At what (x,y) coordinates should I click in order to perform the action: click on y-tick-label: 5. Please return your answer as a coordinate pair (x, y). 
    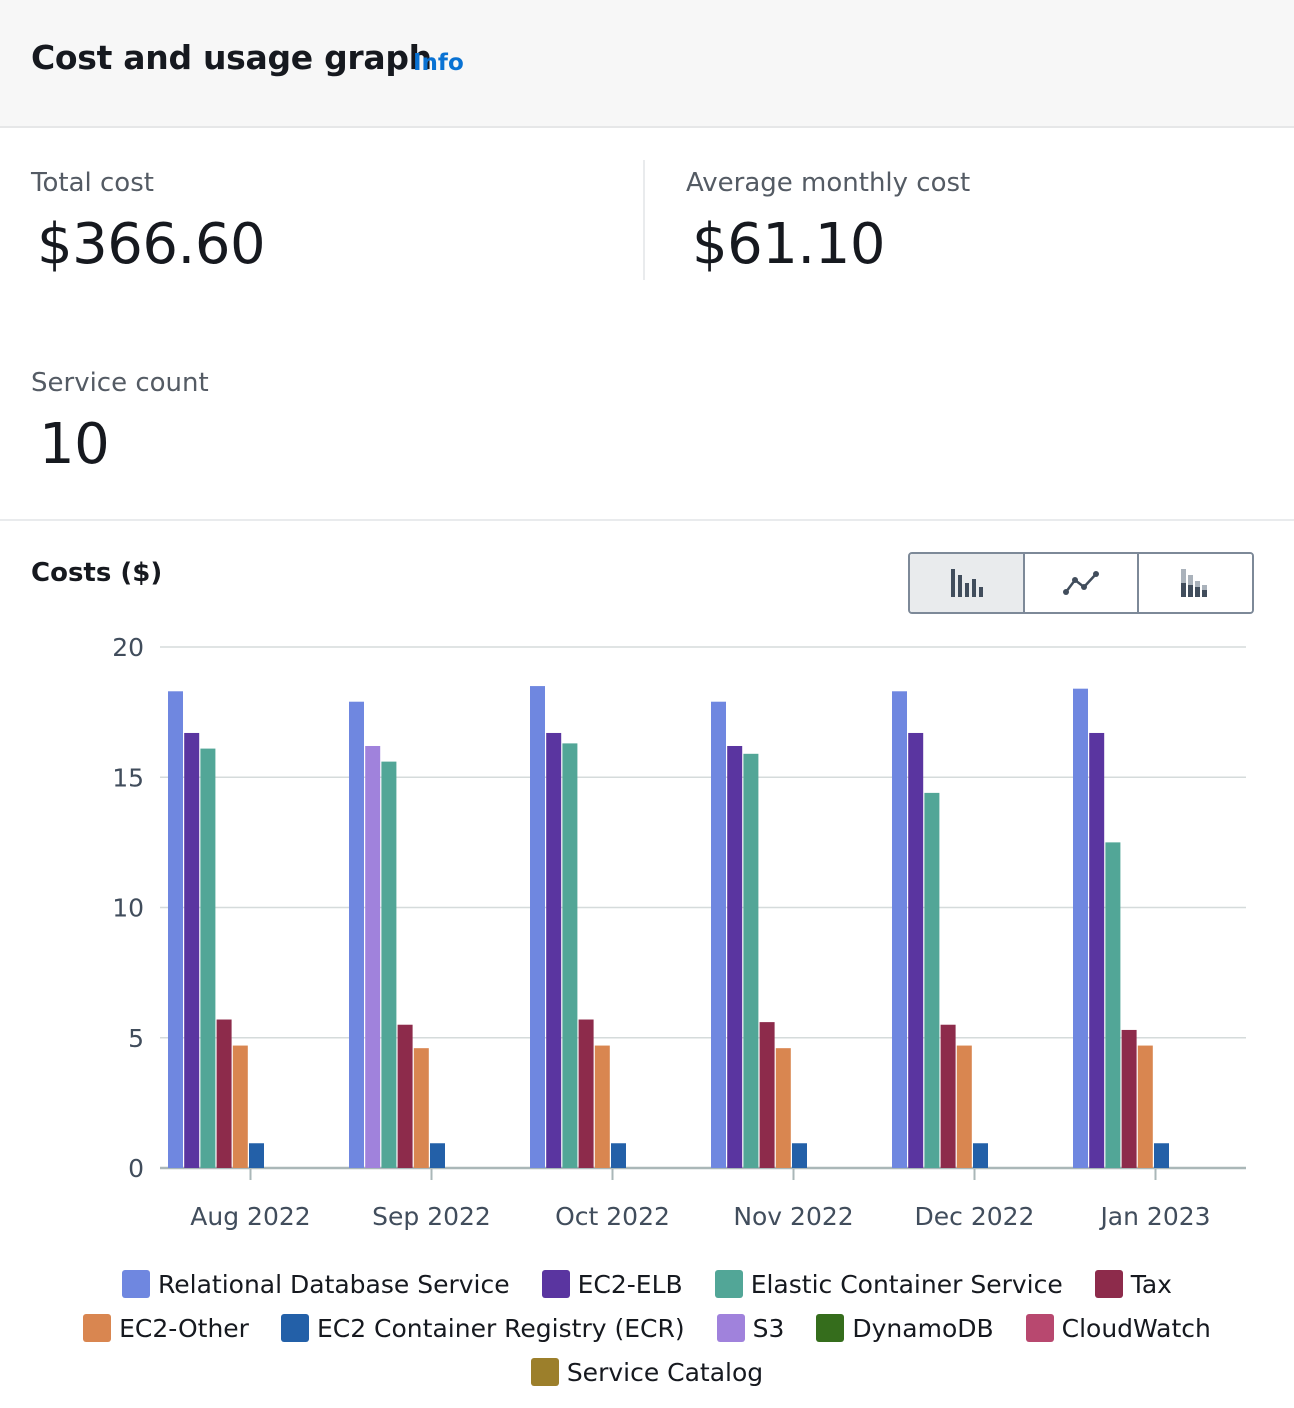
    Looking at the image, I should click on (136, 1038).